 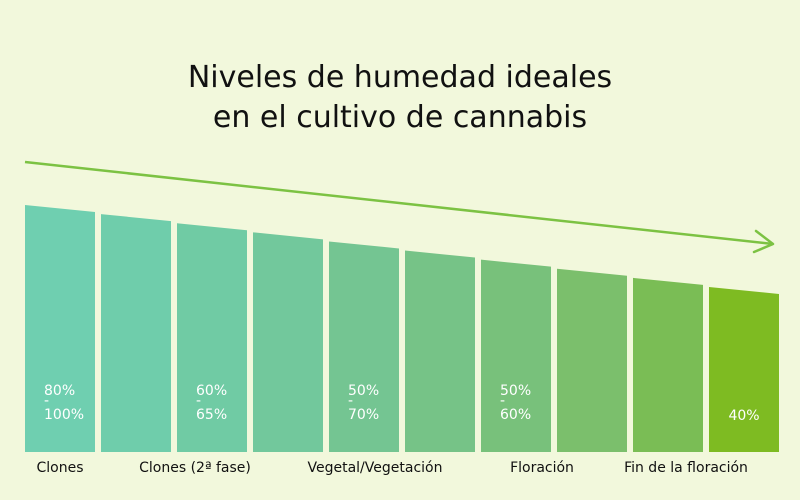 I want to click on value-label: 60% -65%, so click(x=211, y=403).